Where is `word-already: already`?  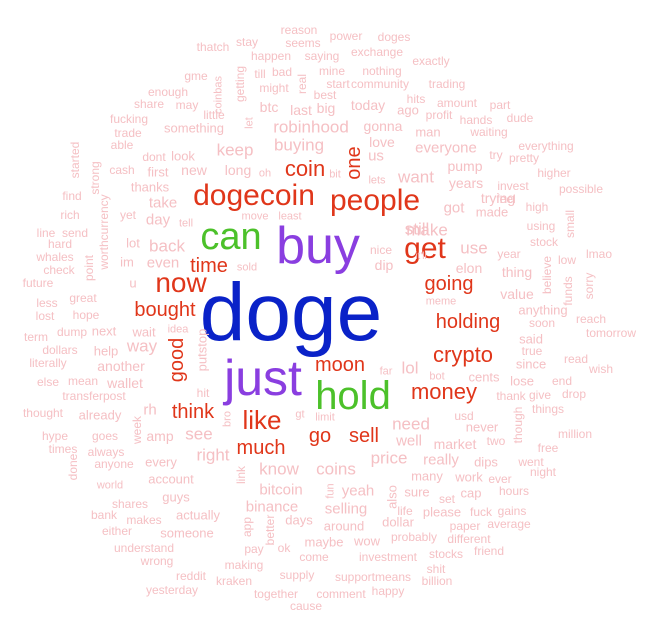
word-already: already is located at coordinates (100, 415).